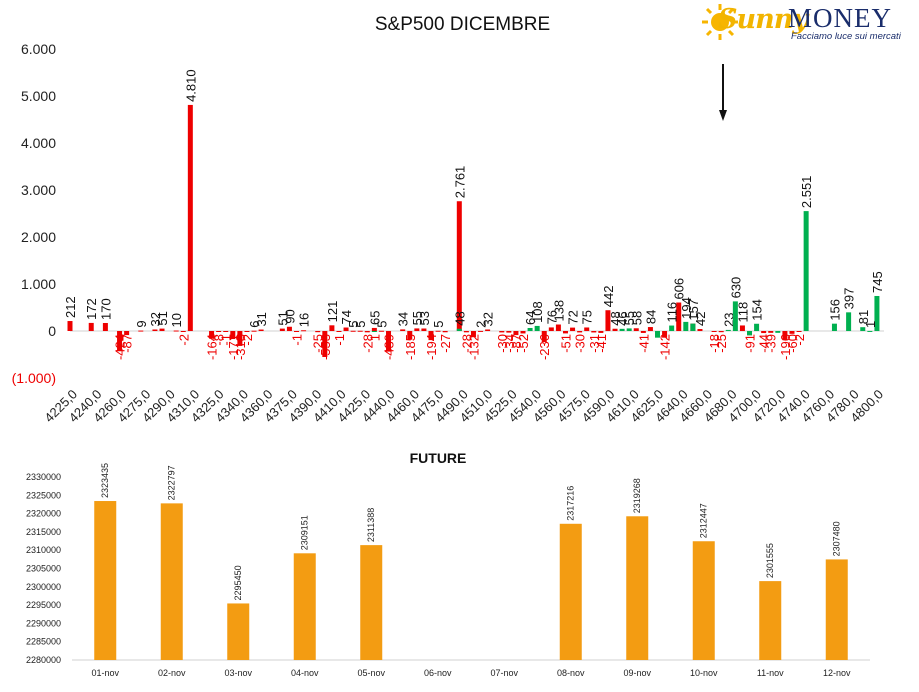 This screenshot has width=919, height=692. I want to click on y-tick-label: 2315000, so click(43, 532).